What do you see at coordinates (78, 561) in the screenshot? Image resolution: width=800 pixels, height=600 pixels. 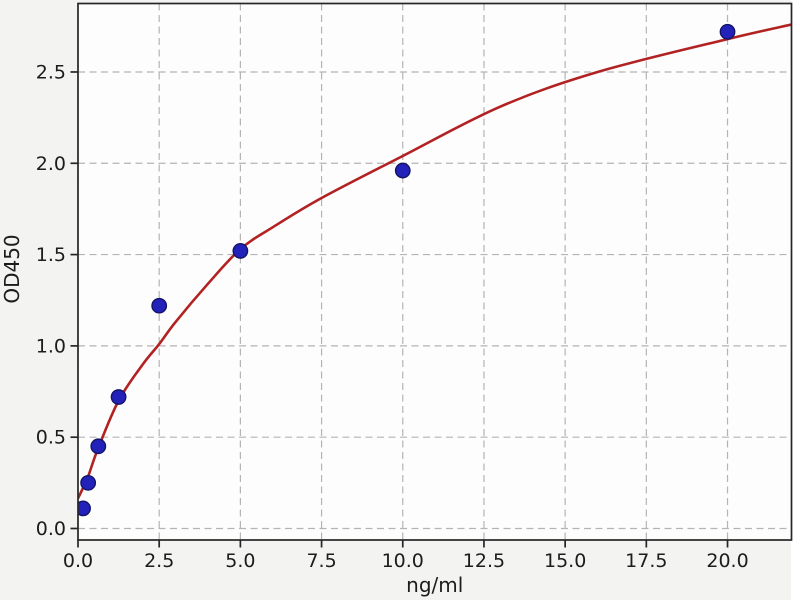 I see `x-tick-label: 0.0` at bounding box center [78, 561].